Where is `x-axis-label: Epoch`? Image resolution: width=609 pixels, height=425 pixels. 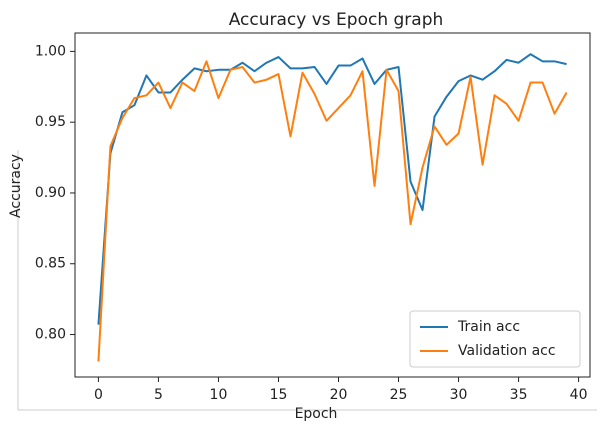
x-axis-label: Epoch is located at coordinates (316, 414).